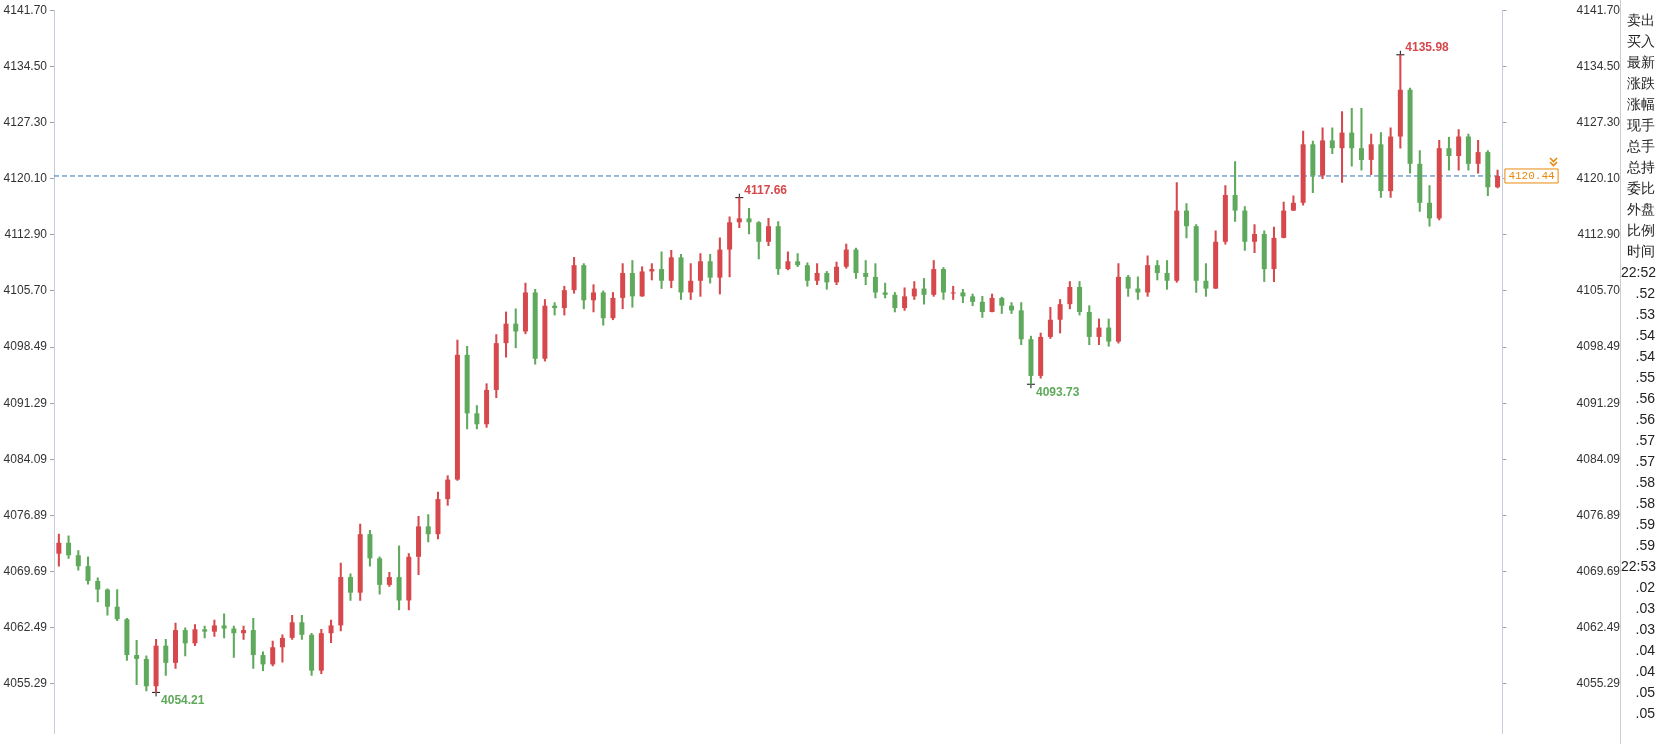 Image resolution: width=1658 pixels, height=744 pixels. I want to click on y-tick-label: 4062.49, so click(25, 627).